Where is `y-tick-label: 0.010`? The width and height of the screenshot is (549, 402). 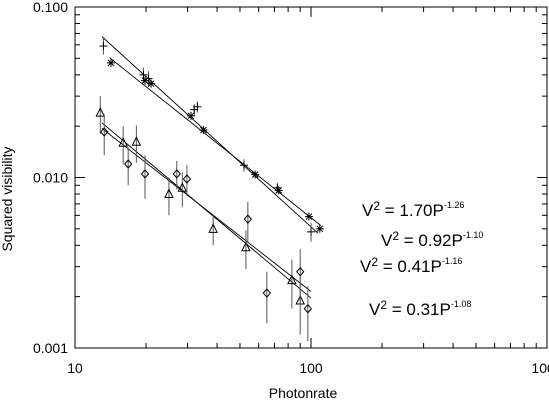
y-tick-label: 0.010 is located at coordinates (50, 178).